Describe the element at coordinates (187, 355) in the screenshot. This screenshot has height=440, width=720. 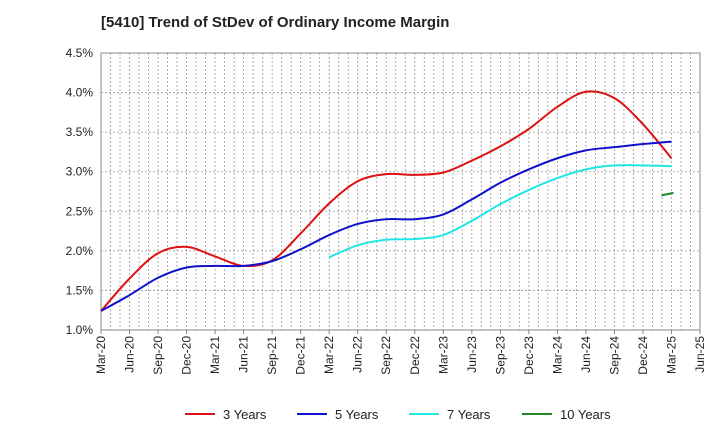
I see `x-tick-label: Dec-20` at that location.